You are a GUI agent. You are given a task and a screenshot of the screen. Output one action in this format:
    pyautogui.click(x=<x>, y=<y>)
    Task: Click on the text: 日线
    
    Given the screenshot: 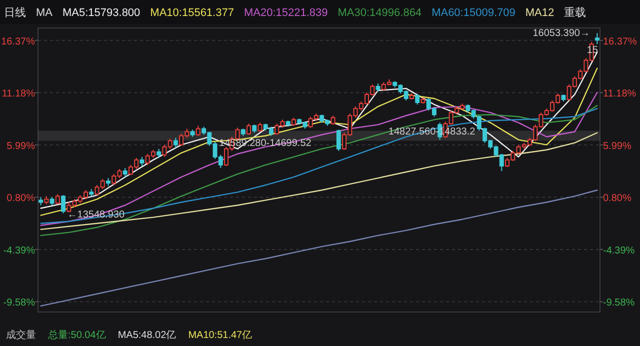 What is the action you would take?
    pyautogui.click(x=15, y=12)
    